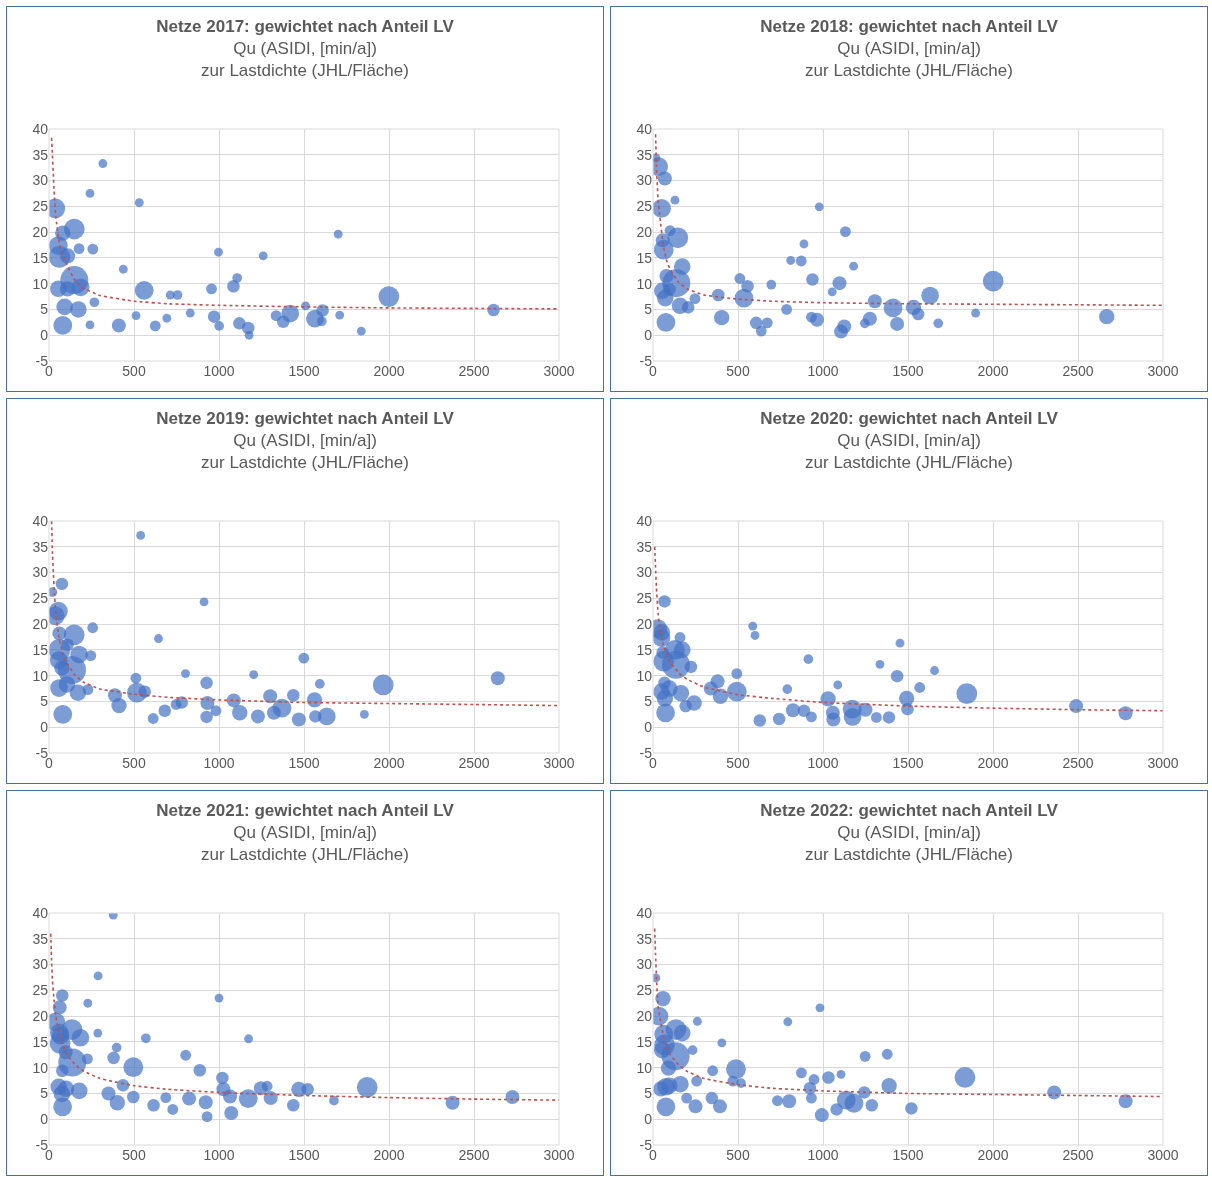  What do you see at coordinates (305, 418) in the screenshot?
I see `chart-title: Netze 2019: gewichtet nach Anteil LV` at bounding box center [305, 418].